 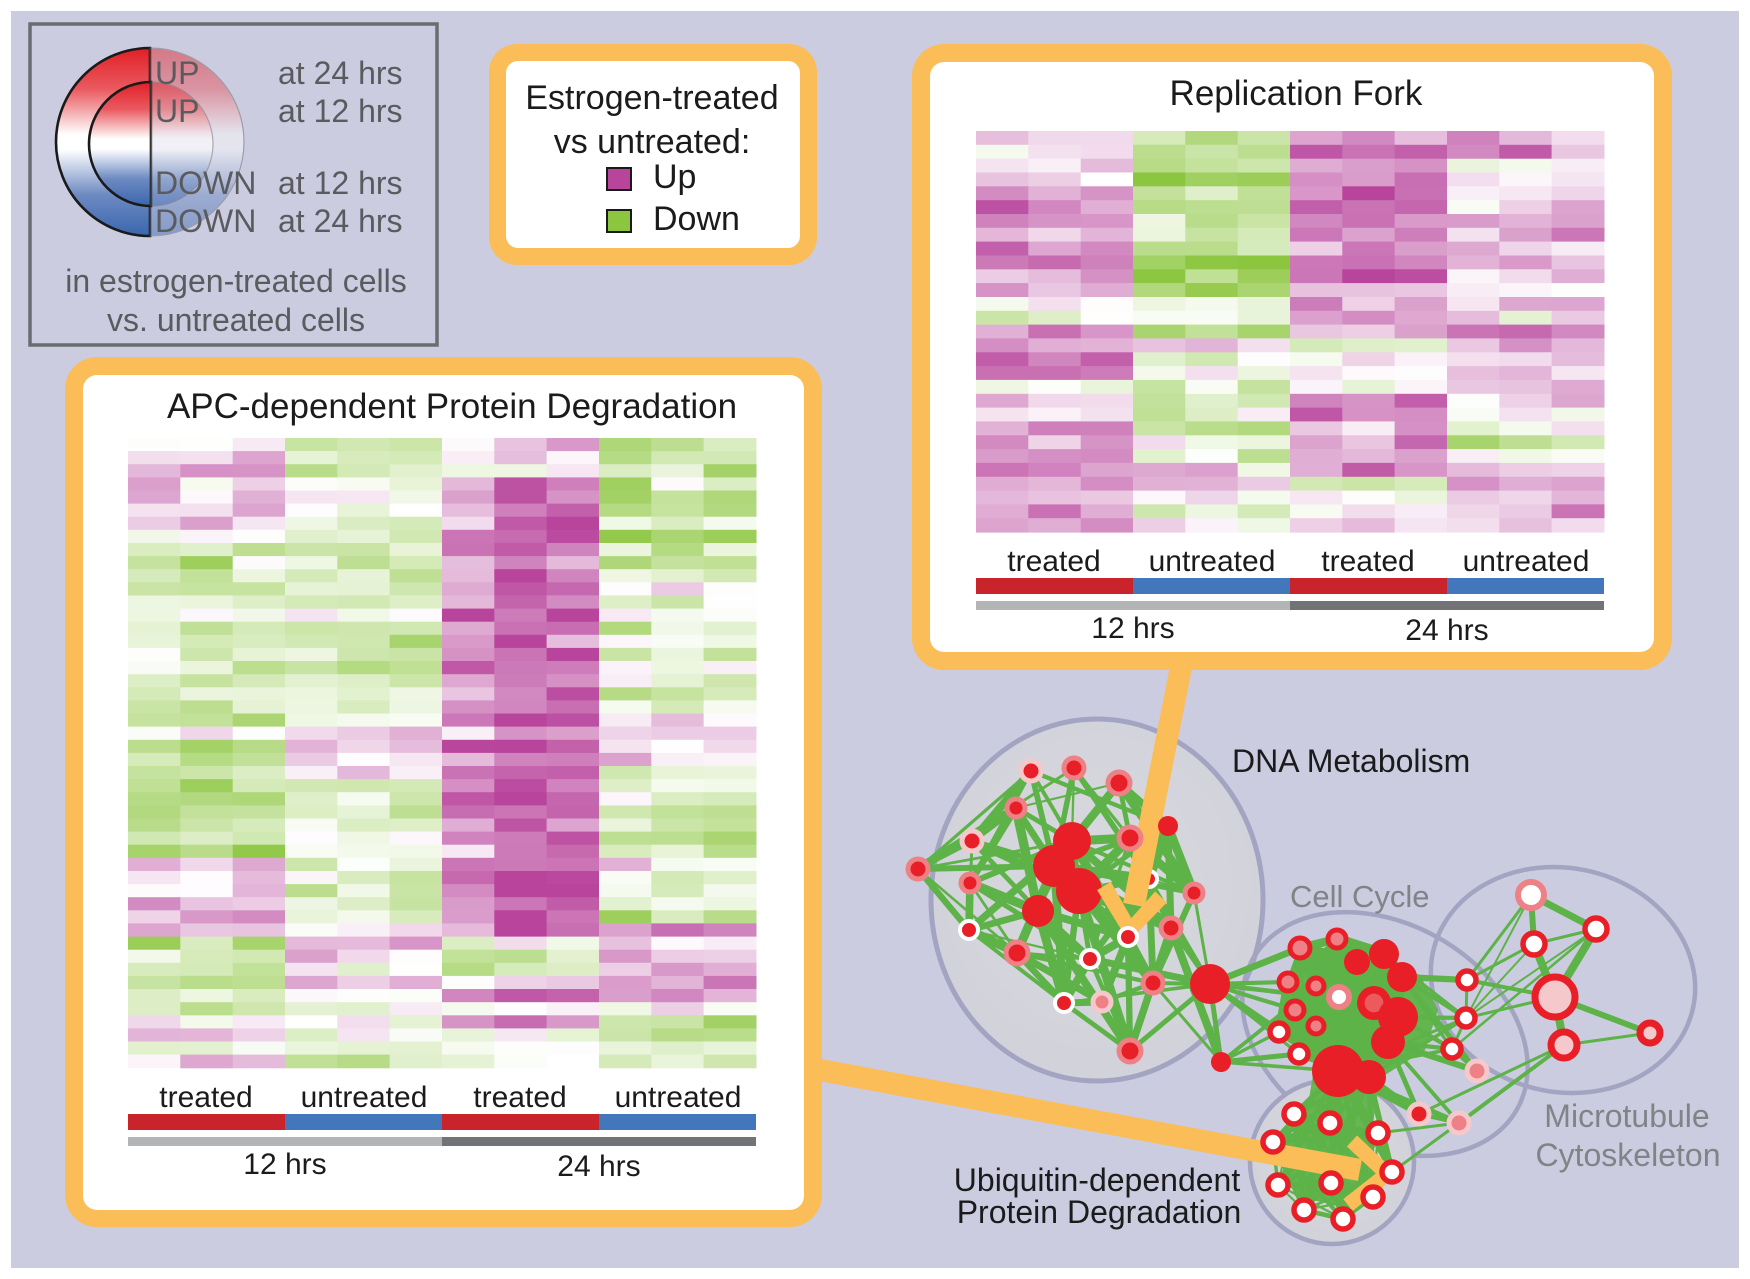 What do you see at coordinates (1360, 896) in the screenshot?
I see `svg-text: Cell Cycle` at bounding box center [1360, 896].